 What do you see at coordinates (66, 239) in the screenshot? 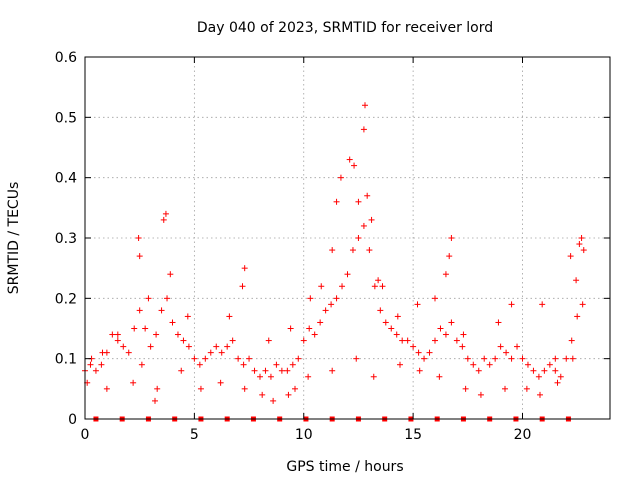
I see `y-tick-label: 0.3` at bounding box center [66, 239].